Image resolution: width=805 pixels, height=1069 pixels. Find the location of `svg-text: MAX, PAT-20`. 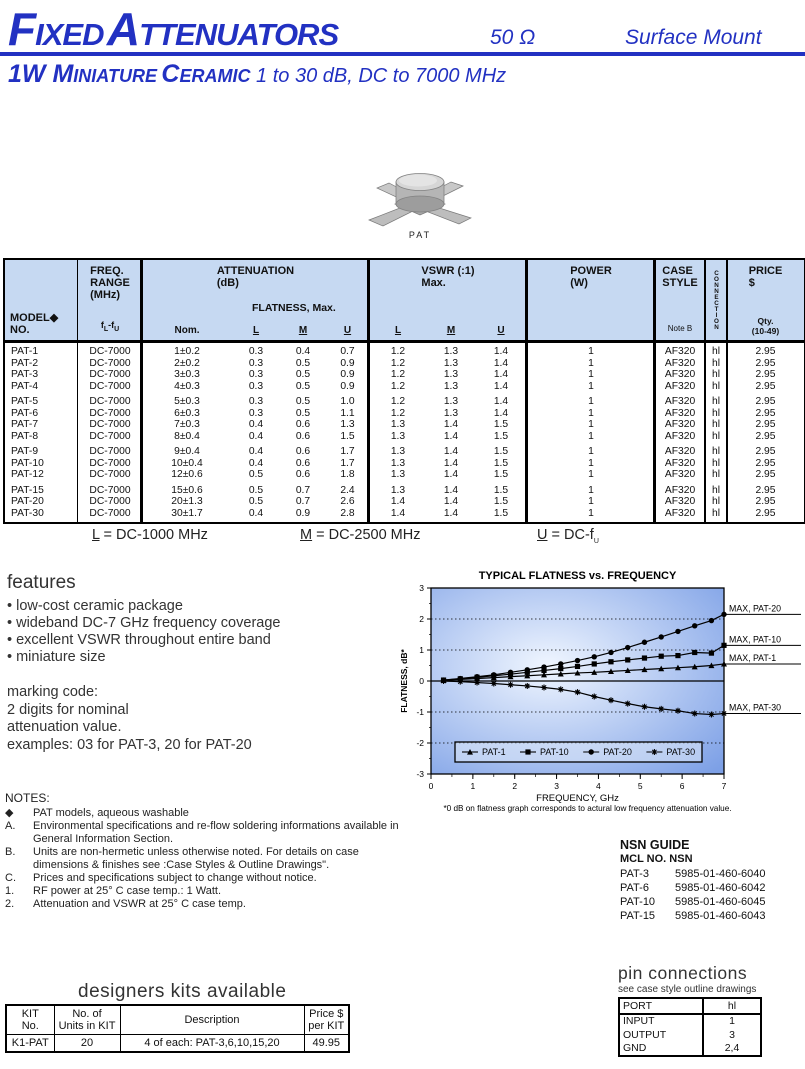

svg-text: MAX, PAT-20 is located at coordinates (755, 608).